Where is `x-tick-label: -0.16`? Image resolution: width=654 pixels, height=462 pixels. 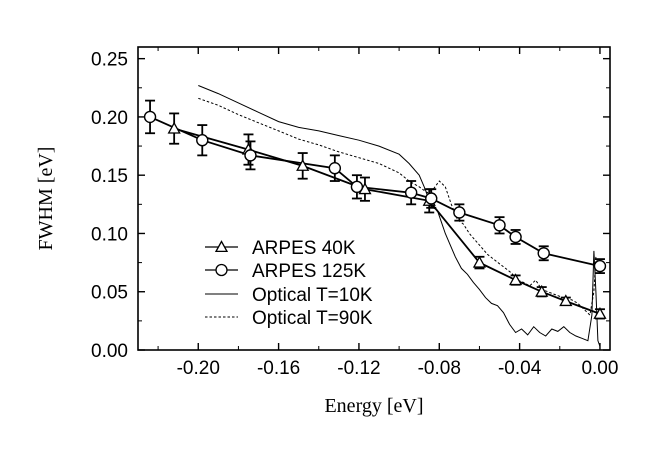
x-tick-label: -0.16 is located at coordinates (278, 368).